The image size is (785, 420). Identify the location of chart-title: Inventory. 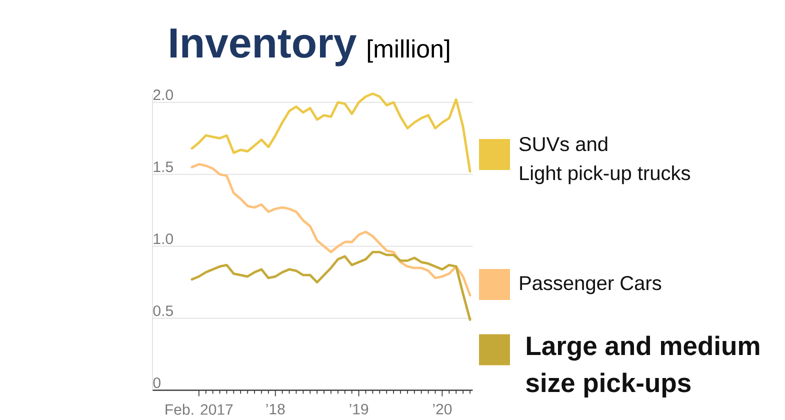
(263, 47).